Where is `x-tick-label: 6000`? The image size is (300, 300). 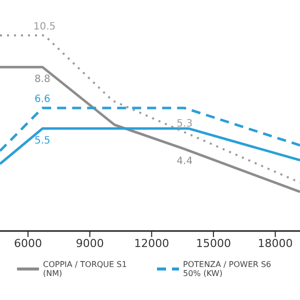
x-tick-label: 6000 is located at coordinates (28, 243).